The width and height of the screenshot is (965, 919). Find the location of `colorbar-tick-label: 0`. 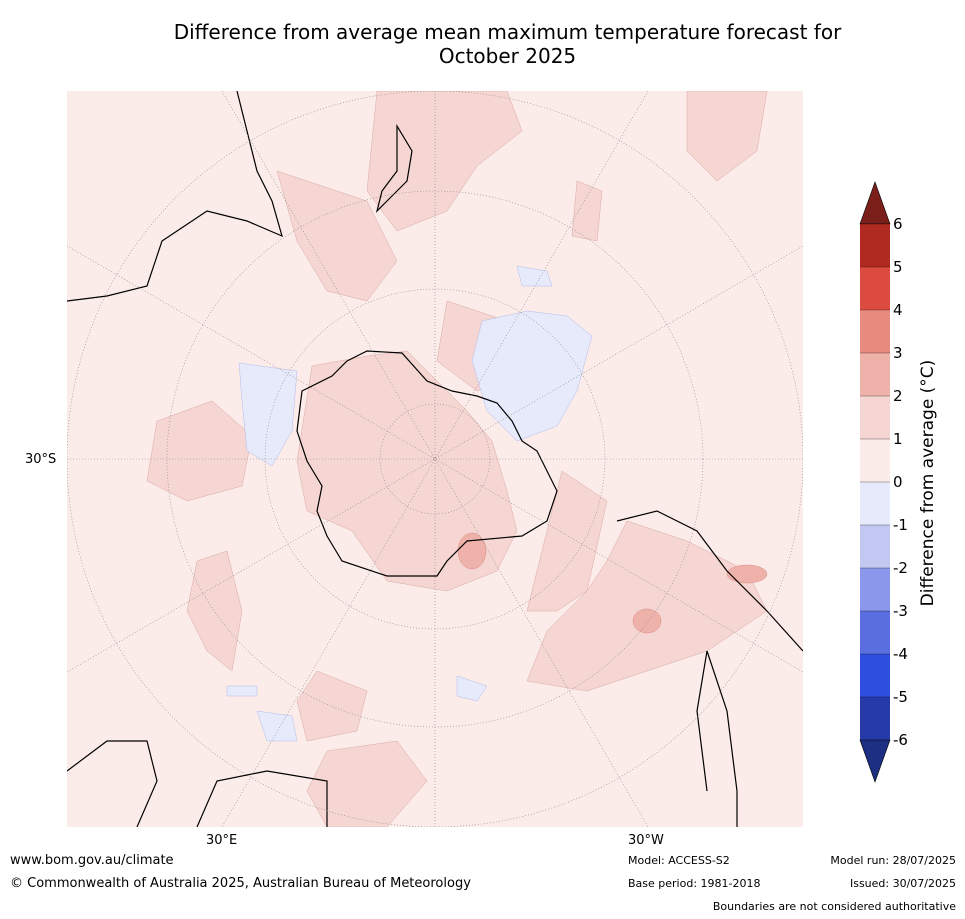

colorbar-tick-label: 0 is located at coordinates (898, 482).